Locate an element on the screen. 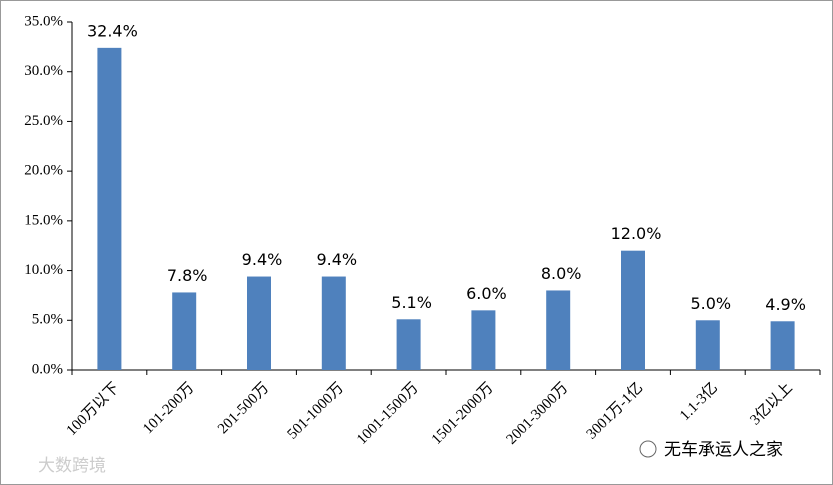 The height and width of the screenshot is (485, 833). watermark: 无车承运人之家 is located at coordinates (723, 450).